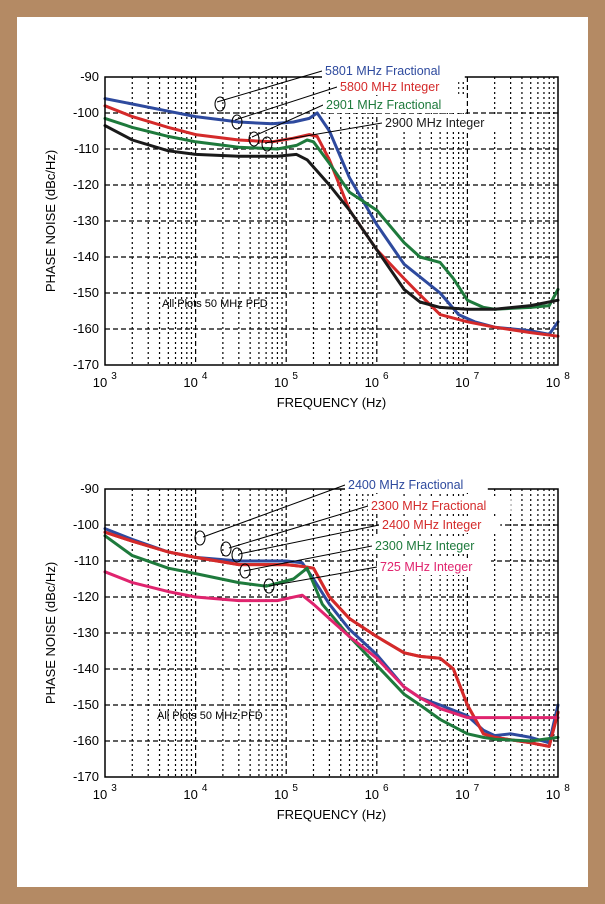 The image size is (605, 904). Describe the element at coordinates (386, 788) in the screenshot. I see `bottom-chart-x-tick-exponent: 6` at that location.